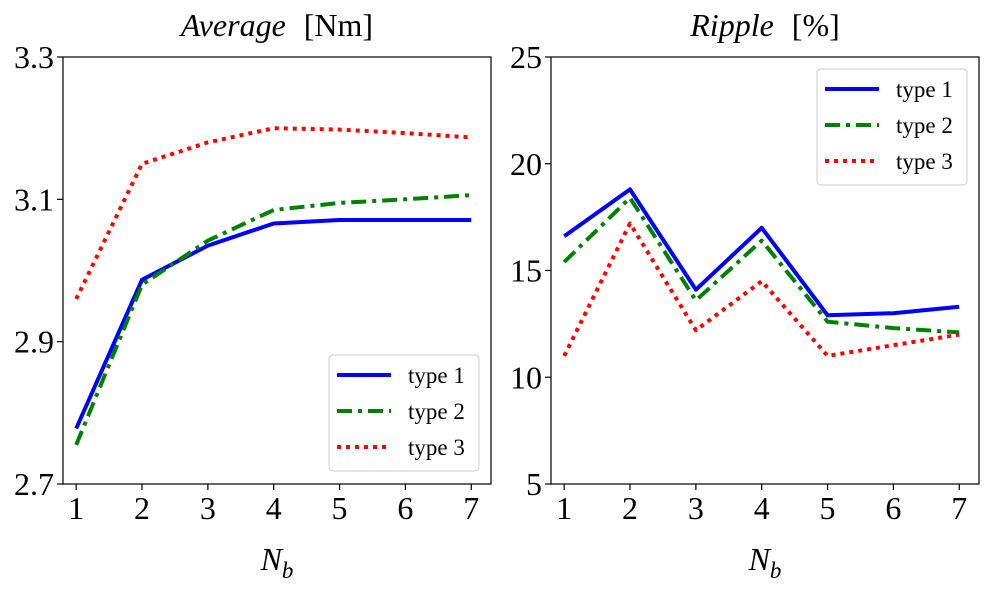 The width and height of the screenshot is (989, 590). What do you see at coordinates (34, 199) in the screenshot?
I see `y-tick-label: 3.1` at bounding box center [34, 199].